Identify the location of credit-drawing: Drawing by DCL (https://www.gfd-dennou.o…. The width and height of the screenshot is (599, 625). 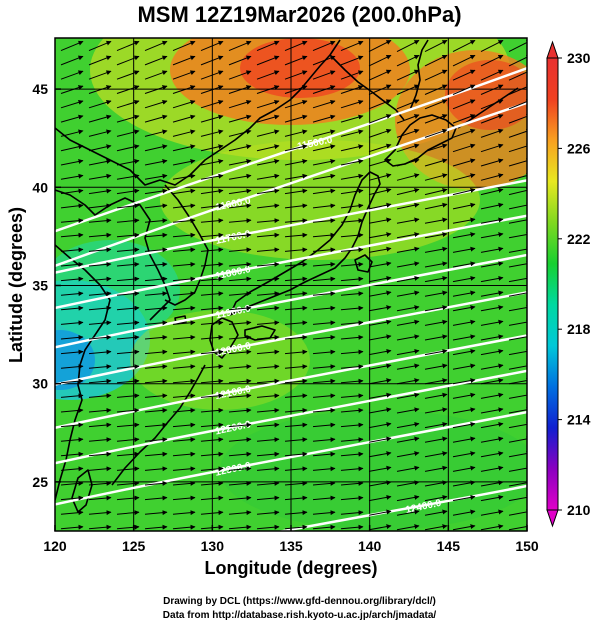
(299, 601).